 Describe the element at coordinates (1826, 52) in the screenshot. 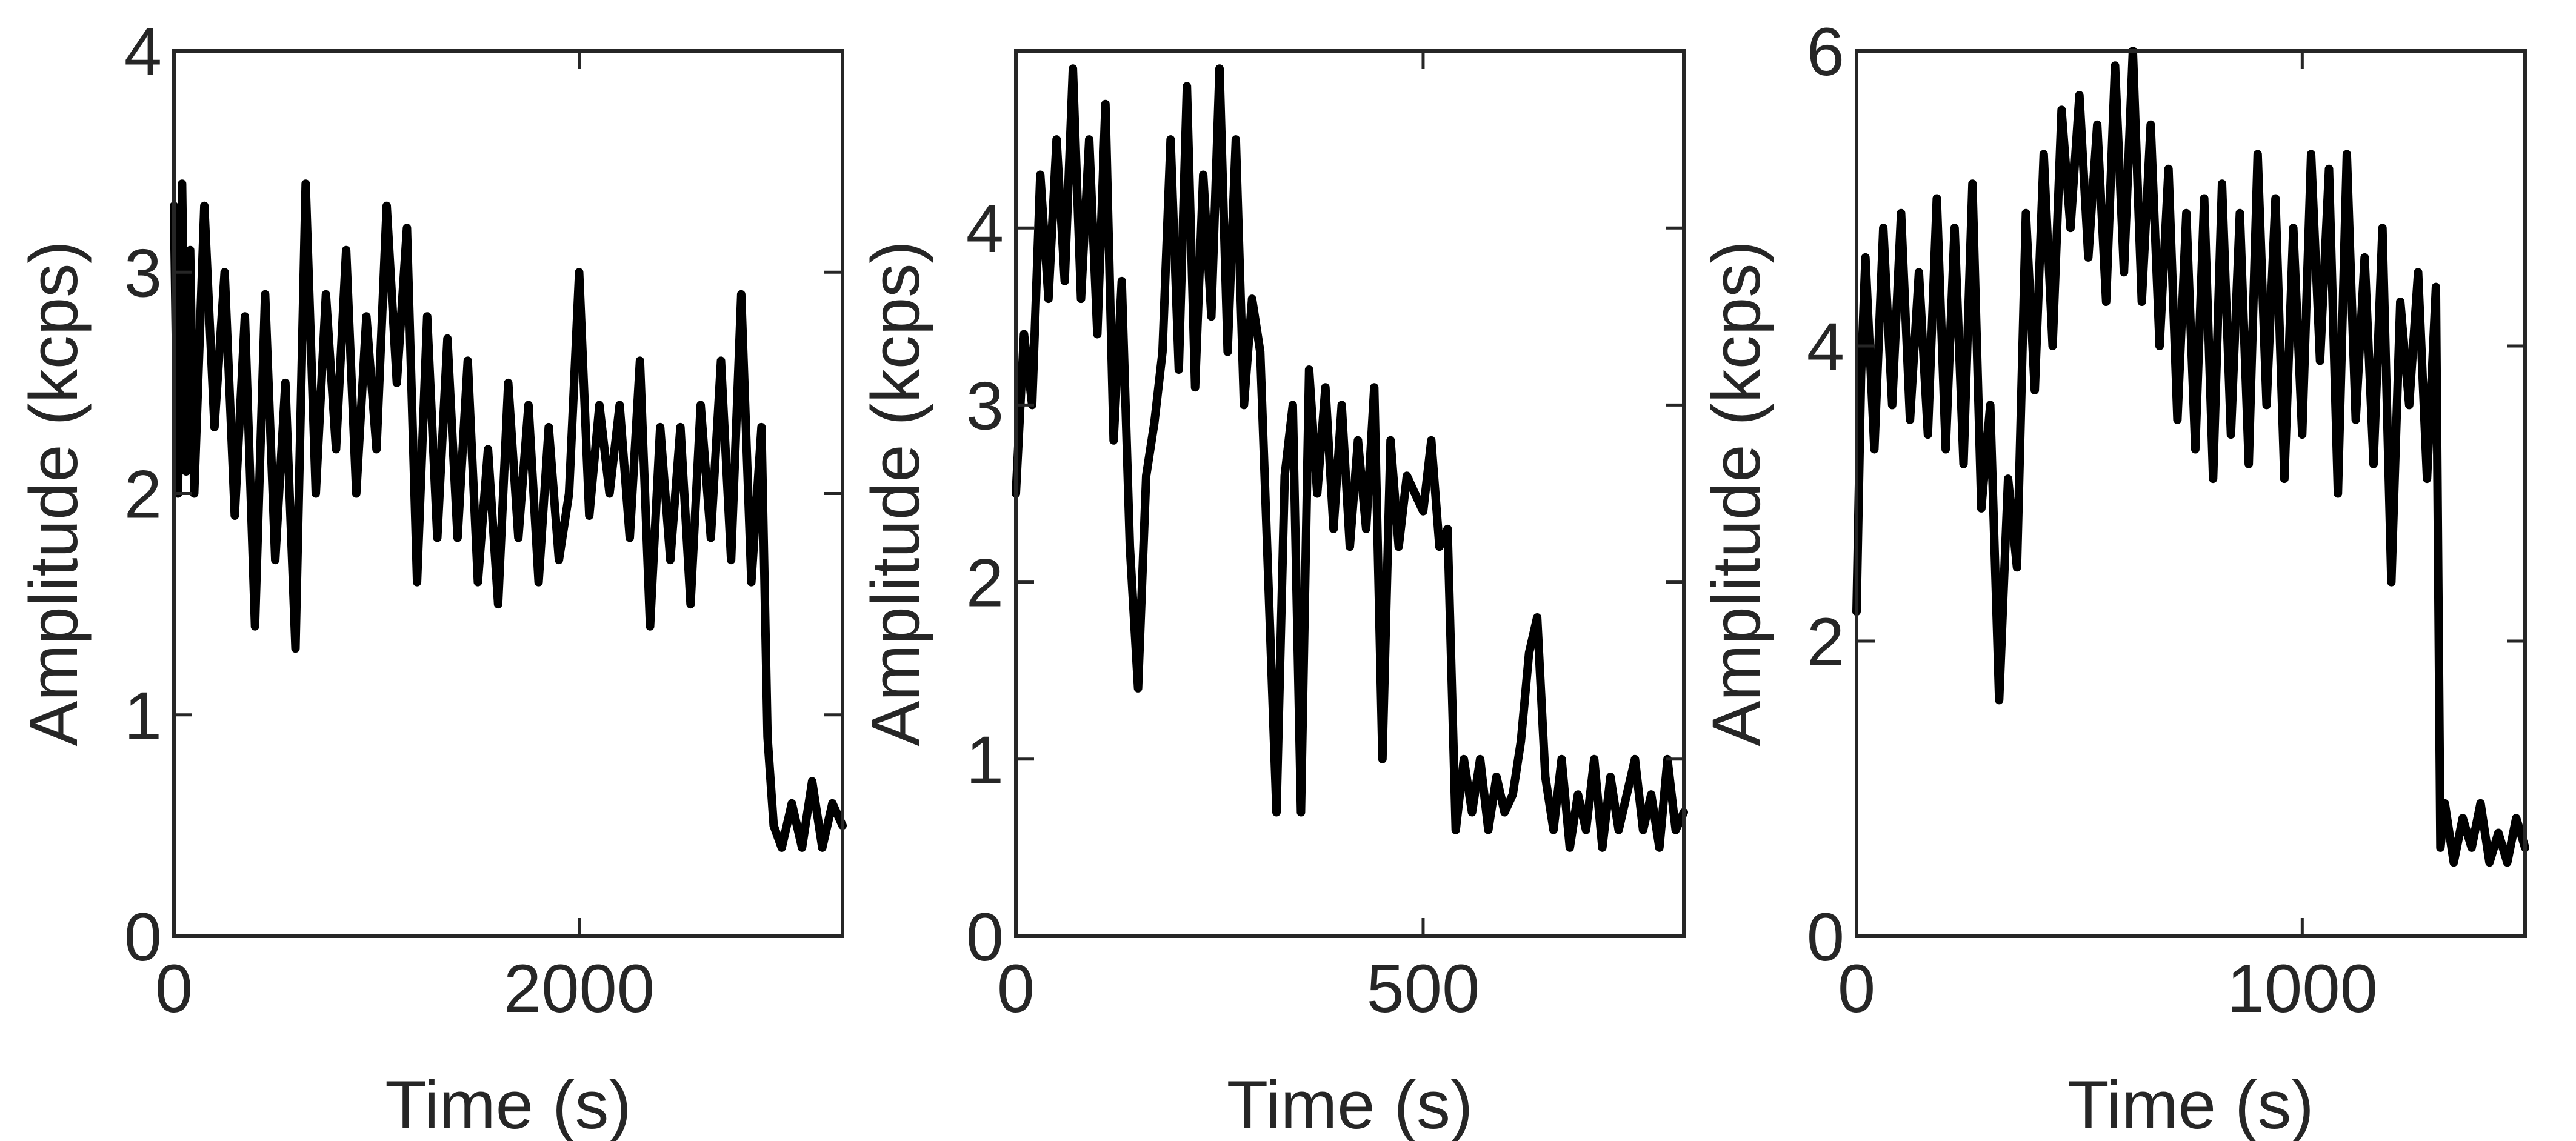

I see `y-tick-label: 6` at that location.